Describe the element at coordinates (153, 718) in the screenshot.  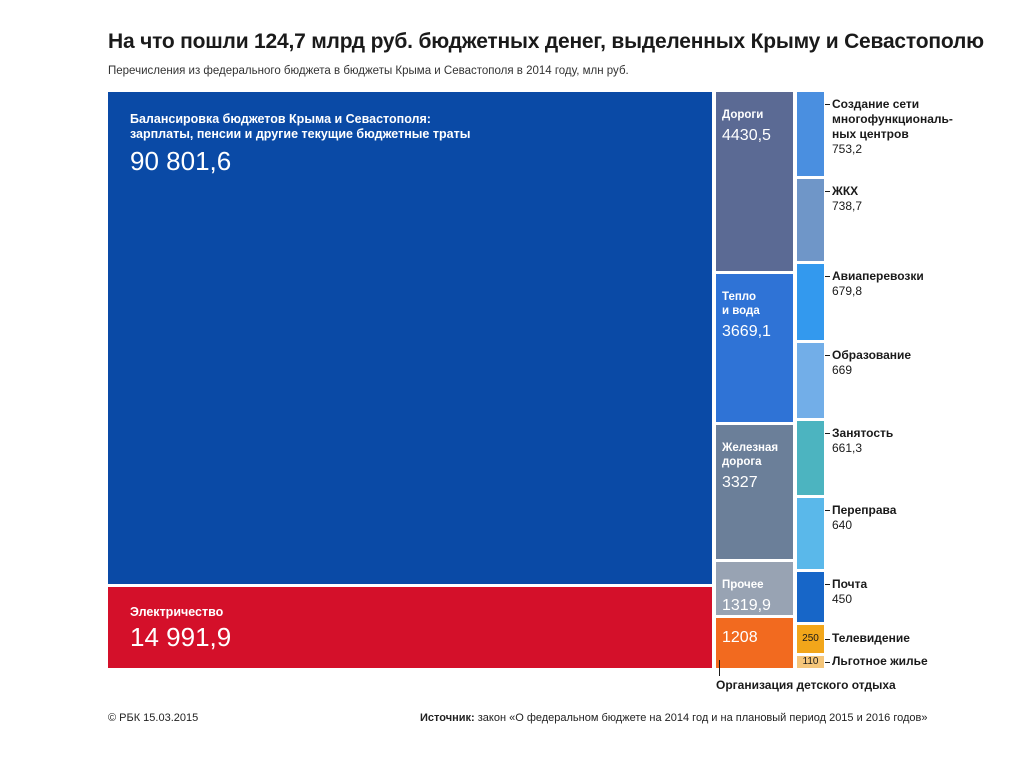
I see `footer-credit: © РБК 15.03.2015` at that location.